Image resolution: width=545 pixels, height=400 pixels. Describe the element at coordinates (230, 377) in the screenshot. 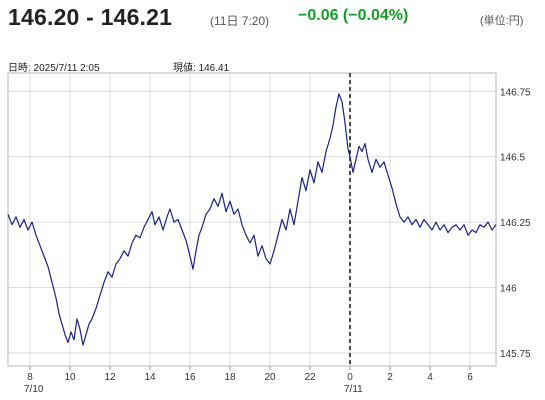

I see `x-tick-label: 18` at that location.